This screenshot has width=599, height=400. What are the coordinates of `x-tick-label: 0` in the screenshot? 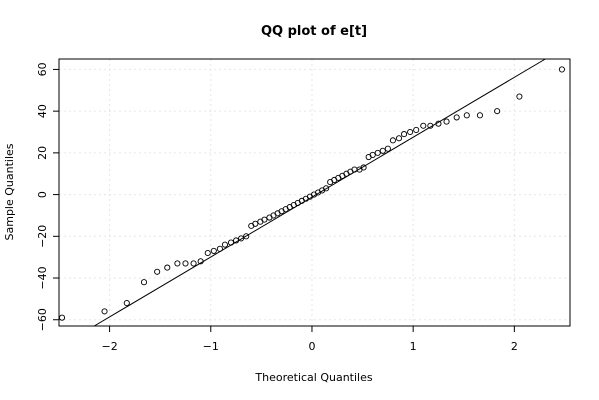 It's located at (311, 346).